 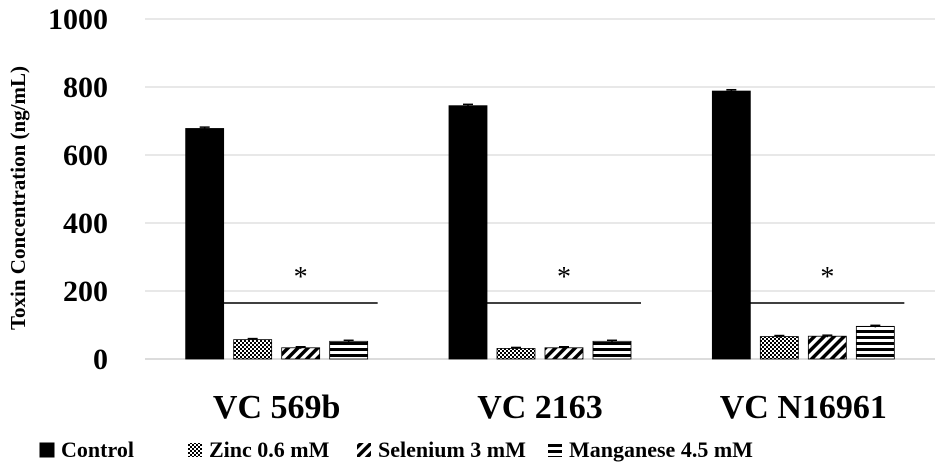 I want to click on y-axis-ticks: 0 200 400 600 800 1000, so click(x=78, y=189).